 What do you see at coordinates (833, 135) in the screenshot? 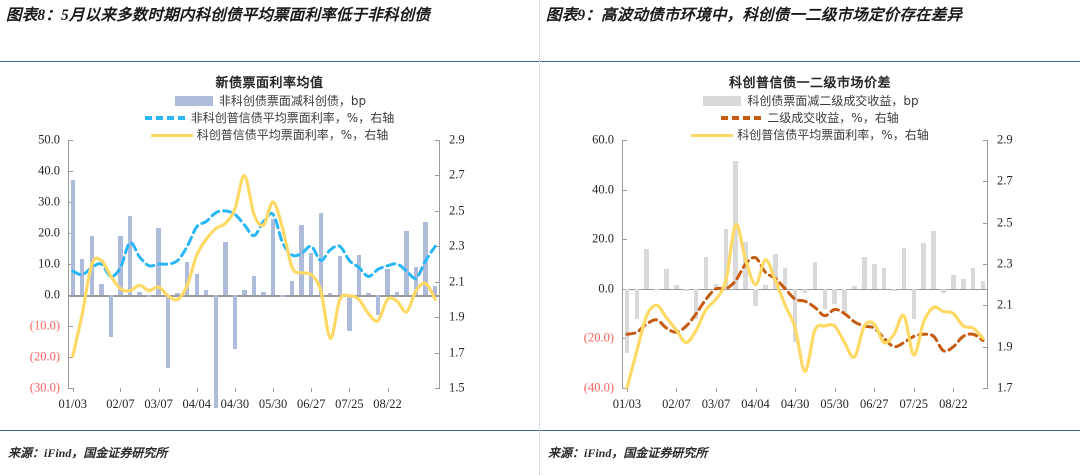
I see `legend-label: 科创普信债平均票面利率，%，右轴` at bounding box center [833, 135].